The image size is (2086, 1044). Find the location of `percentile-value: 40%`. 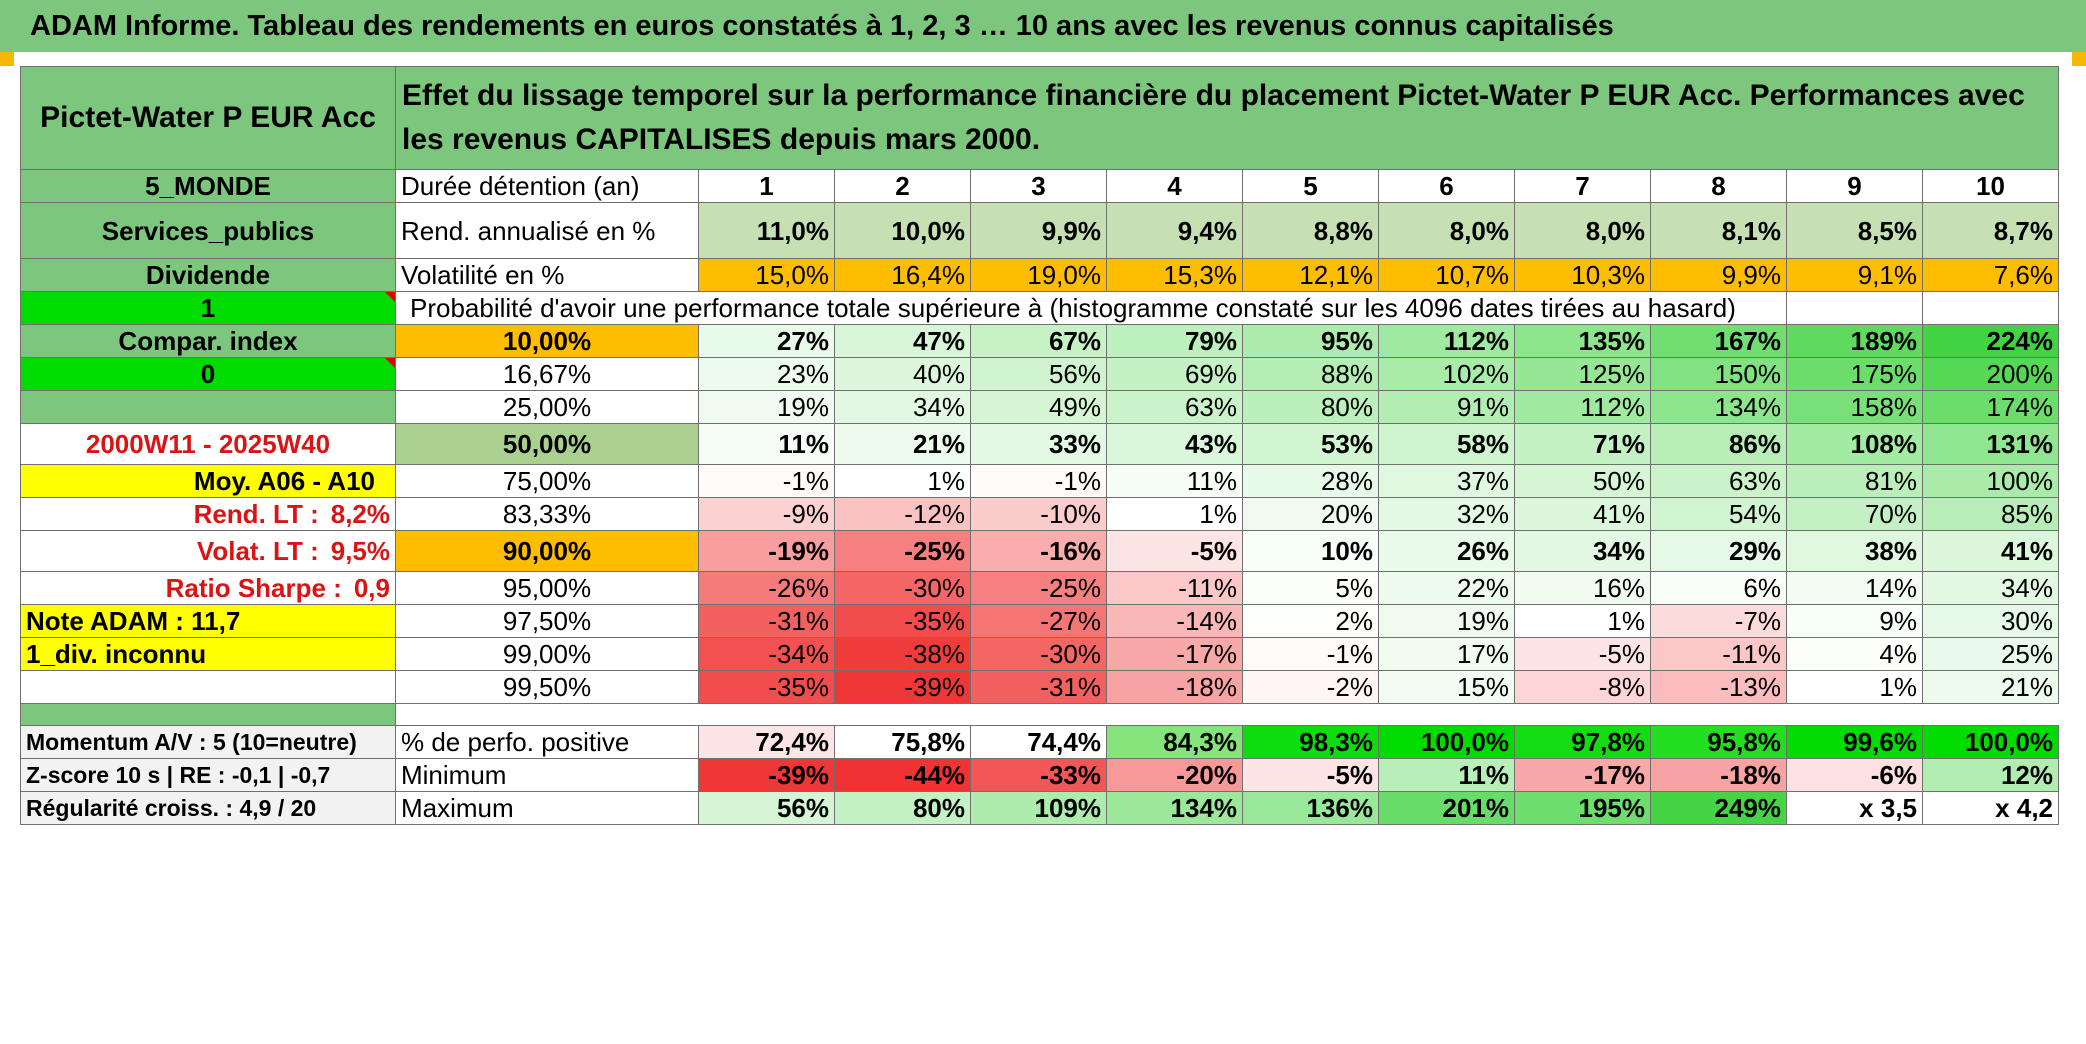

percentile-value: 40% is located at coordinates (902, 374).